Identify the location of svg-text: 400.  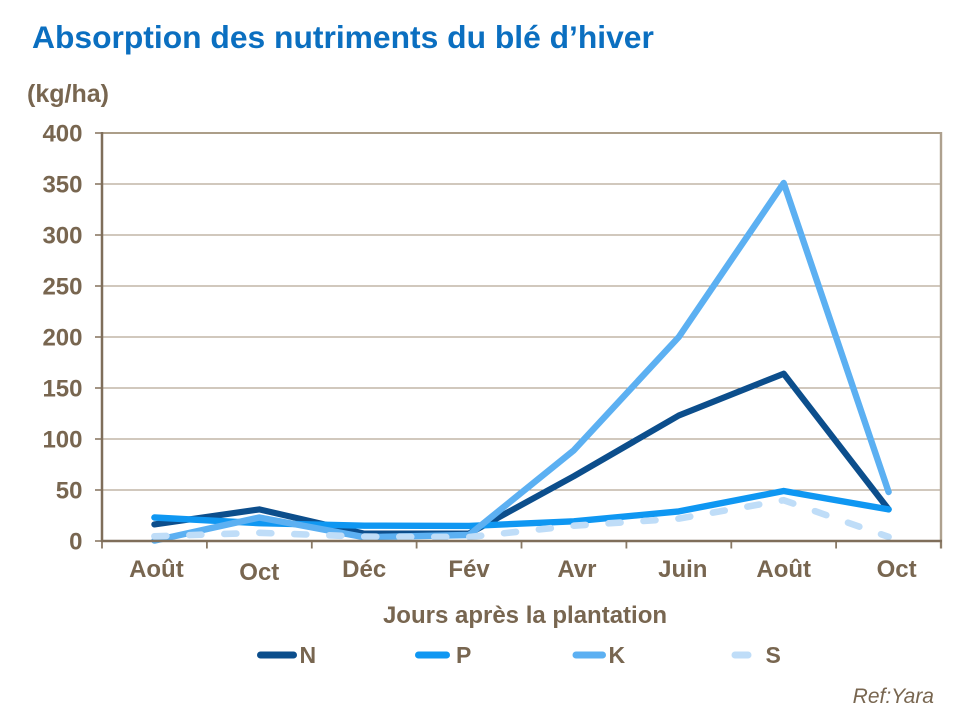
(62, 133).